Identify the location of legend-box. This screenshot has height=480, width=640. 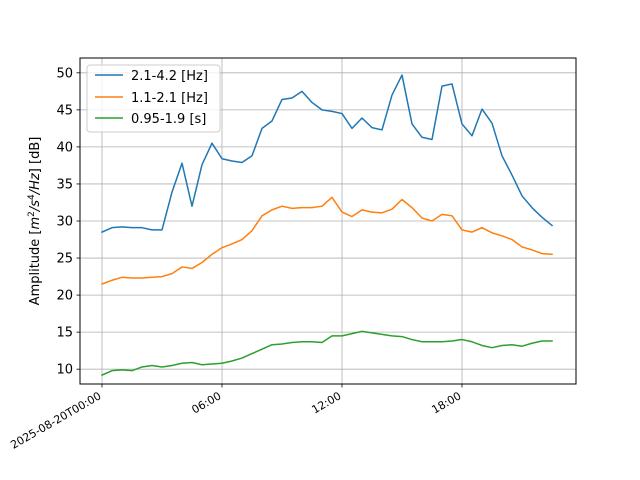
(153, 98).